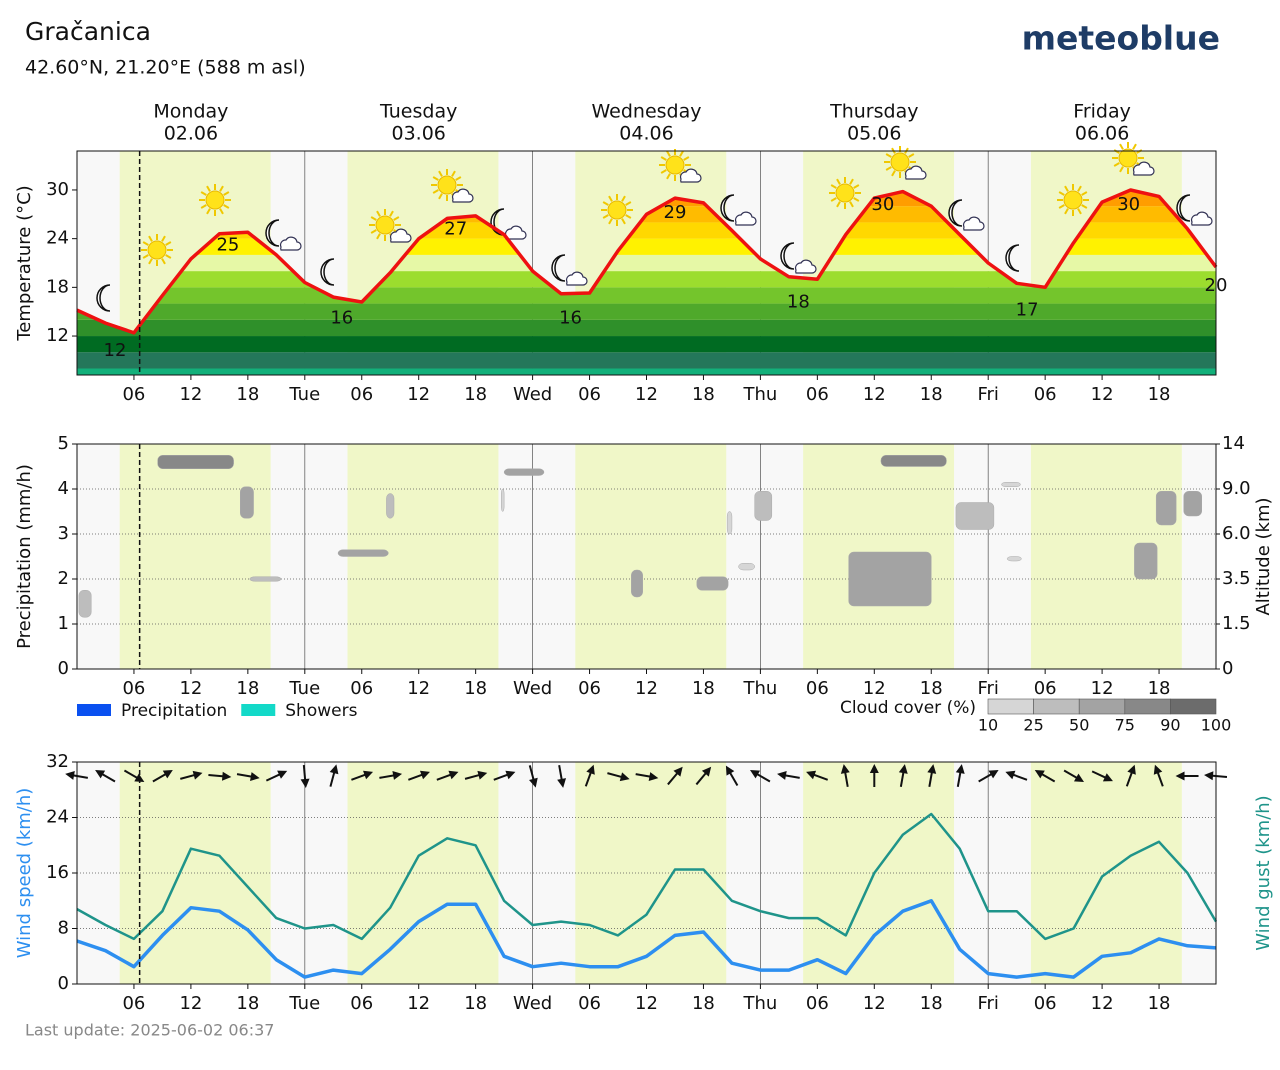 The image size is (1280, 1070). I want to click on y-axis-label: Precipitation (mm/h), so click(24, 556).